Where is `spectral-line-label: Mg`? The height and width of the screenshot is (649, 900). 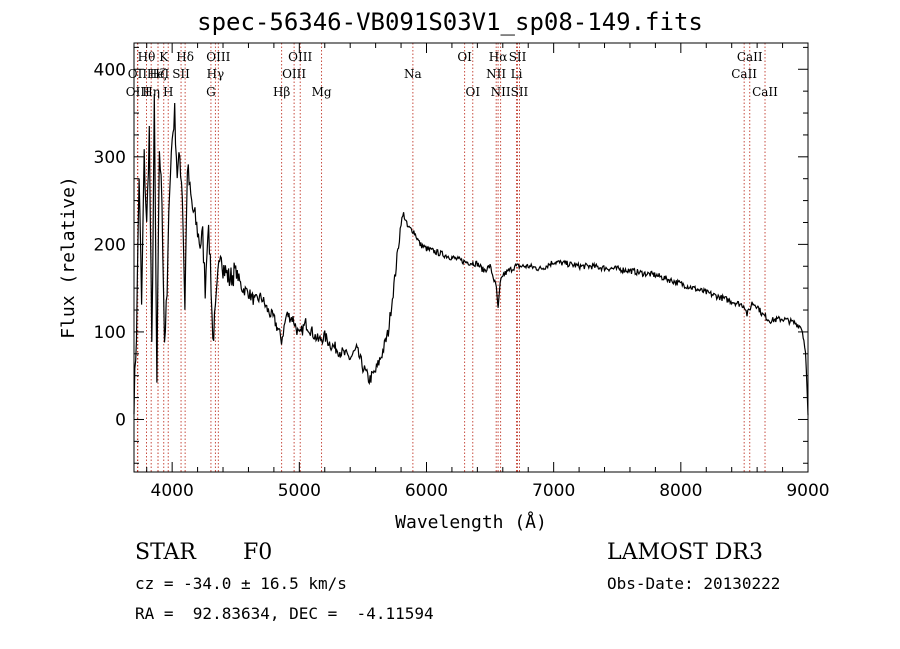
spectral-line-label: Mg is located at coordinates (322, 92).